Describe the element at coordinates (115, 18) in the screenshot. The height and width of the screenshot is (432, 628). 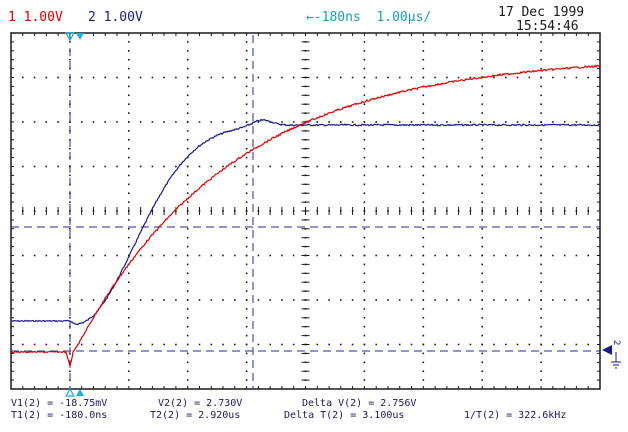
I see `channel2-scale: 2 1.00V` at that location.